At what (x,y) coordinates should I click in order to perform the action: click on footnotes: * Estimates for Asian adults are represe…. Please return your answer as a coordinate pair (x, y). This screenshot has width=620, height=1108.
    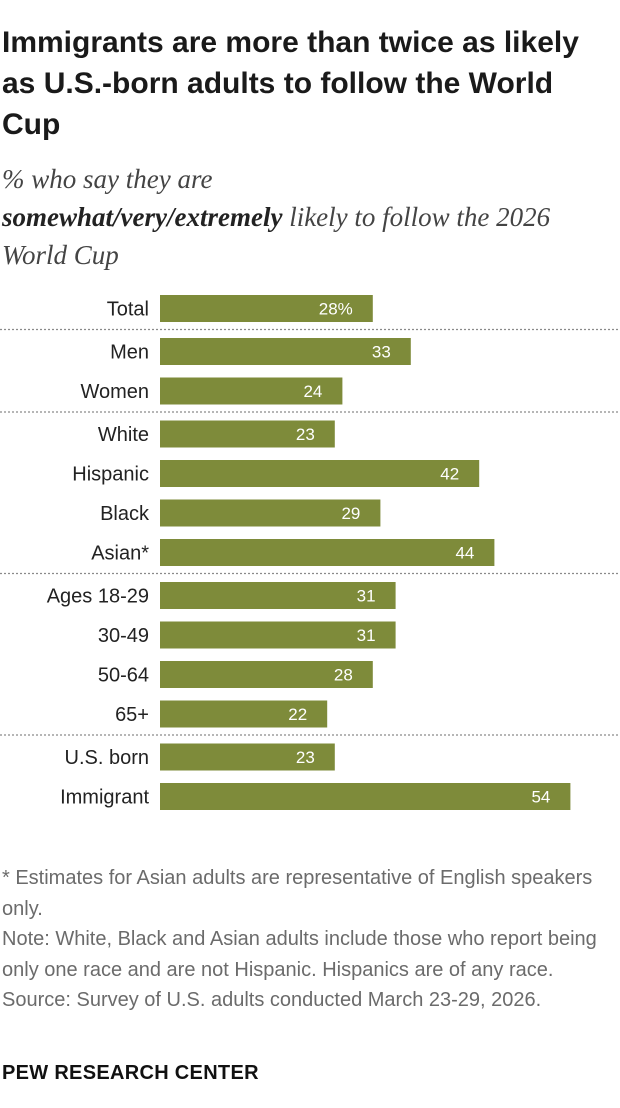
    Looking at the image, I should click on (309, 939).